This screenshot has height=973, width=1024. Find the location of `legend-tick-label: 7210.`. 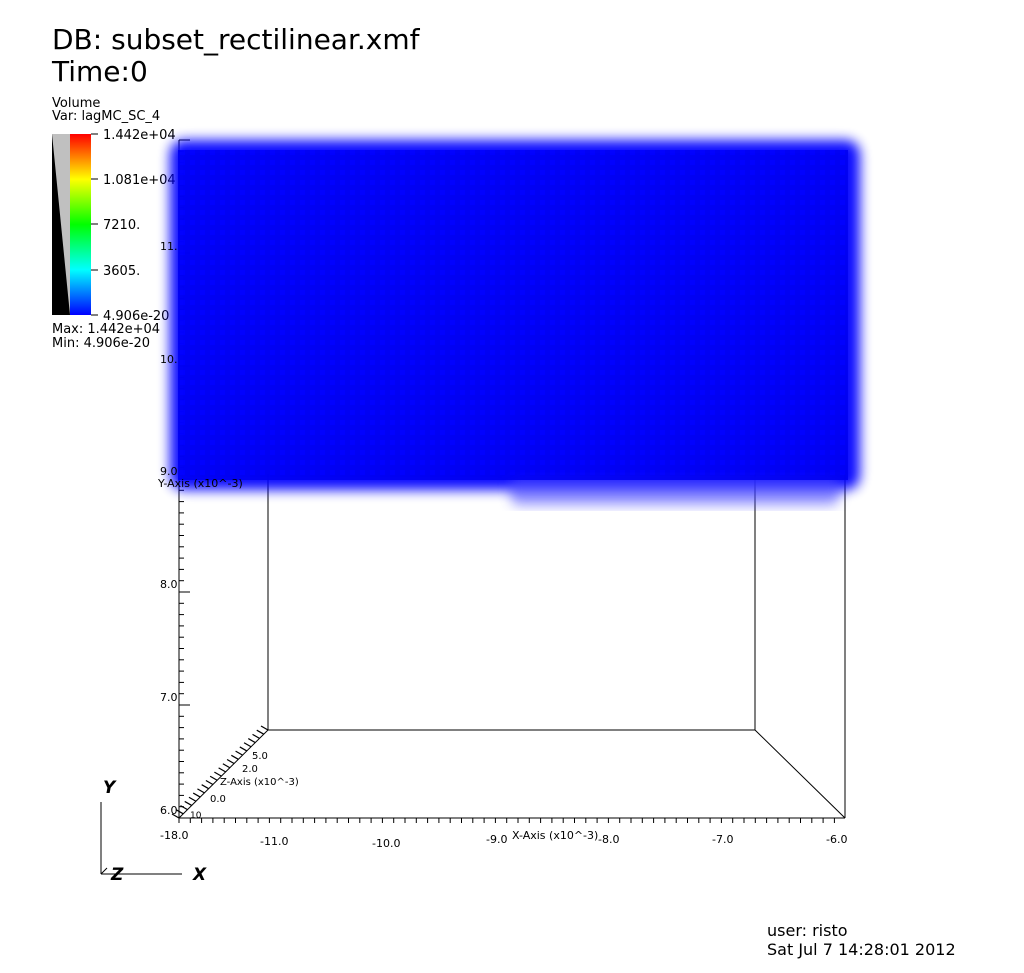

legend-tick-label: 7210. is located at coordinates (121, 225).